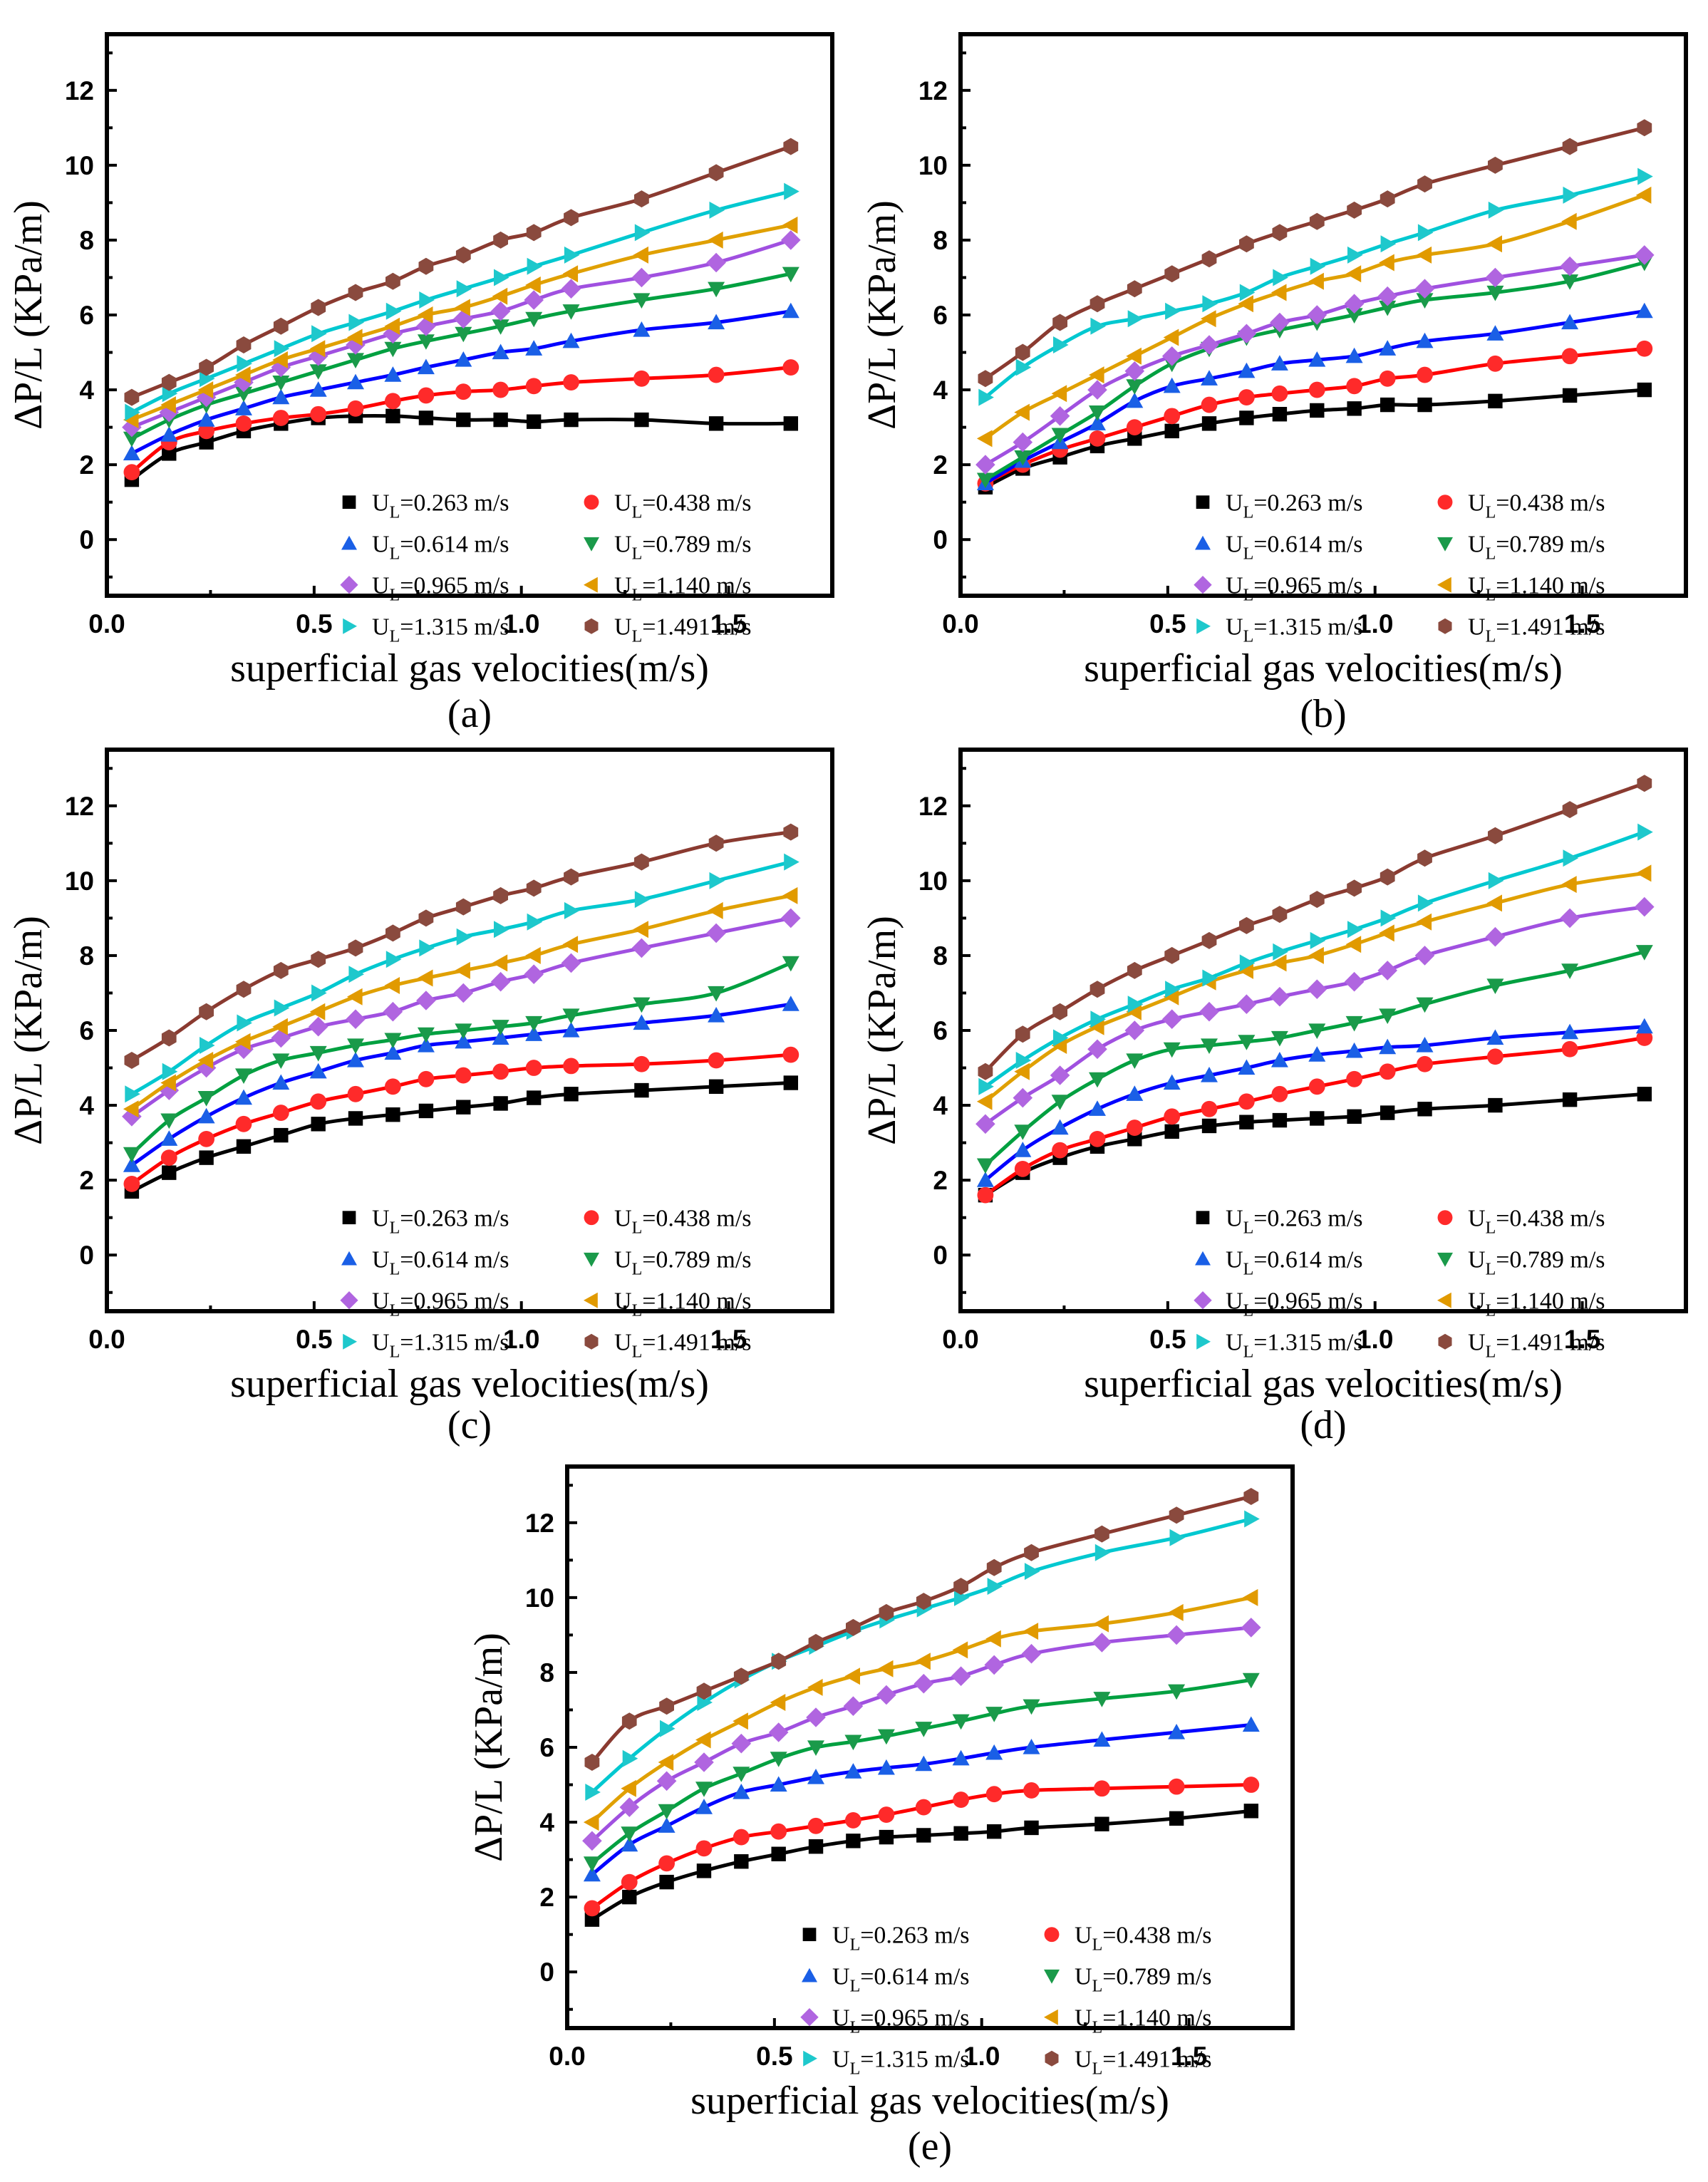  What do you see at coordinates (1323, 668) in the screenshot?
I see `x-axis-title: superficial gas velocities(m/s)` at bounding box center [1323, 668].